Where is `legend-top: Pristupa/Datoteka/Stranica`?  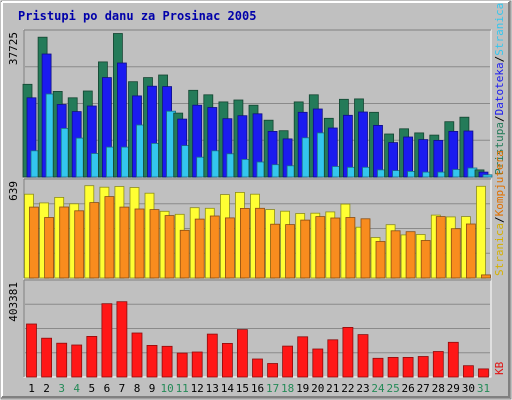 legend-top: Pristupa/Datoteka/Stranica is located at coordinates (499, 89).